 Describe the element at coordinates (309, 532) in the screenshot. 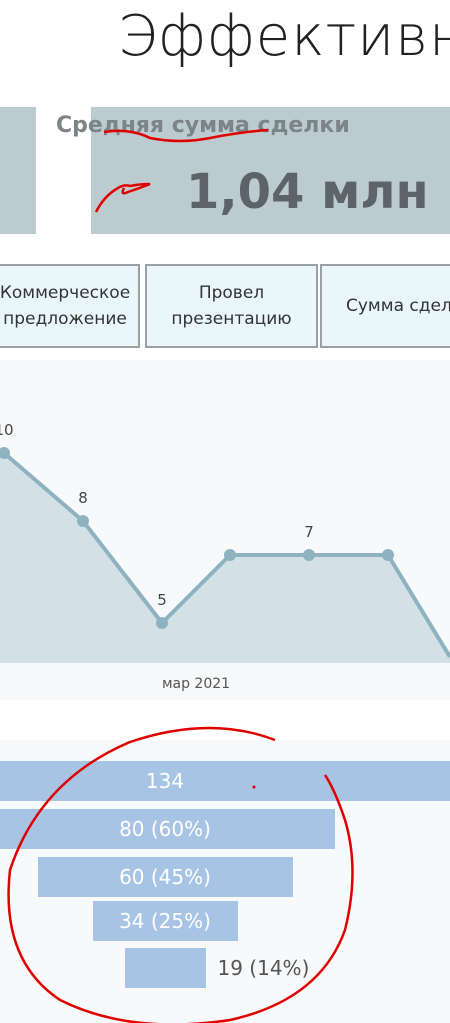

I see `chart-data-label: 7` at that location.